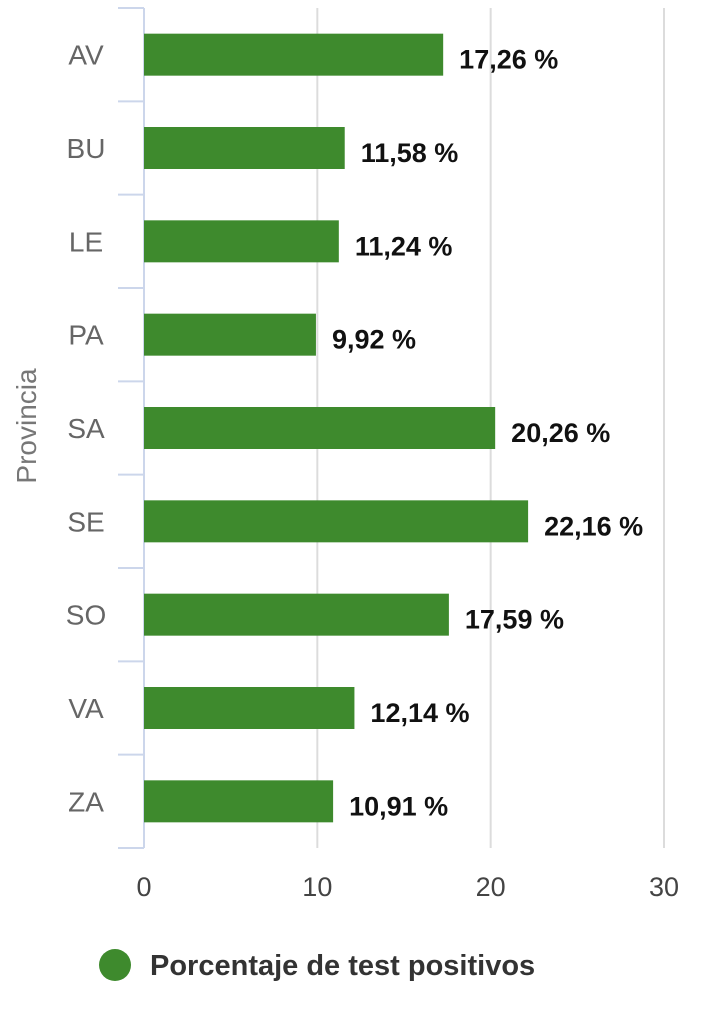 This screenshot has height=1024, width=709. Describe the element at coordinates (514, 620) in the screenshot. I see `data-label-so: 17,59 %` at that location.